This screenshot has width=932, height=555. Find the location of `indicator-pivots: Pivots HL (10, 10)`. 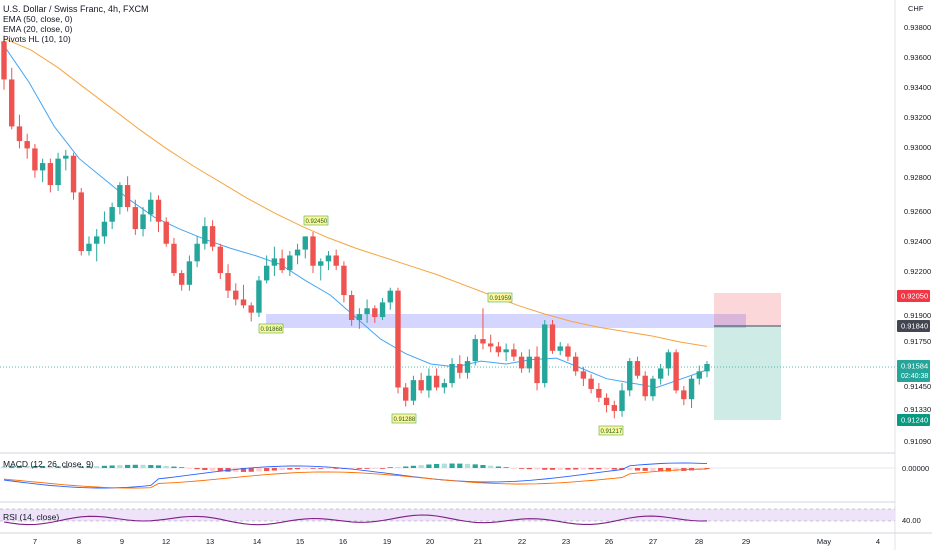

indicator-pivots: Pivots HL (10, 10) is located at coordinates (37, 39).